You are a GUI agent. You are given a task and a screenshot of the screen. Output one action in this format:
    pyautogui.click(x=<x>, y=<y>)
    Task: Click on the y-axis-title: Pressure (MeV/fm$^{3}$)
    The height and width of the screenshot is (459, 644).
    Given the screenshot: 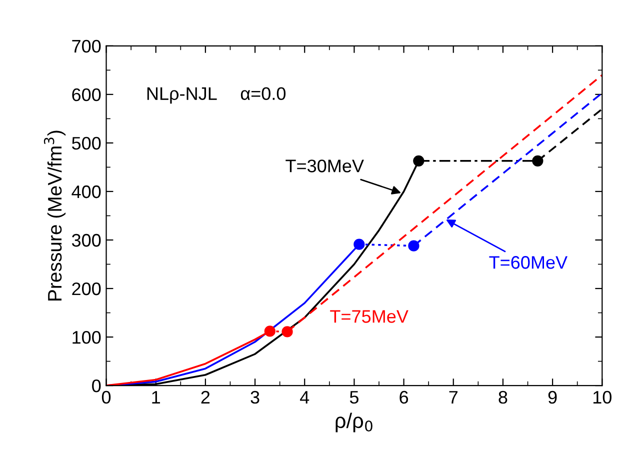 What is the action you would take?
    pyautogui.click(x=55, y=215)
    